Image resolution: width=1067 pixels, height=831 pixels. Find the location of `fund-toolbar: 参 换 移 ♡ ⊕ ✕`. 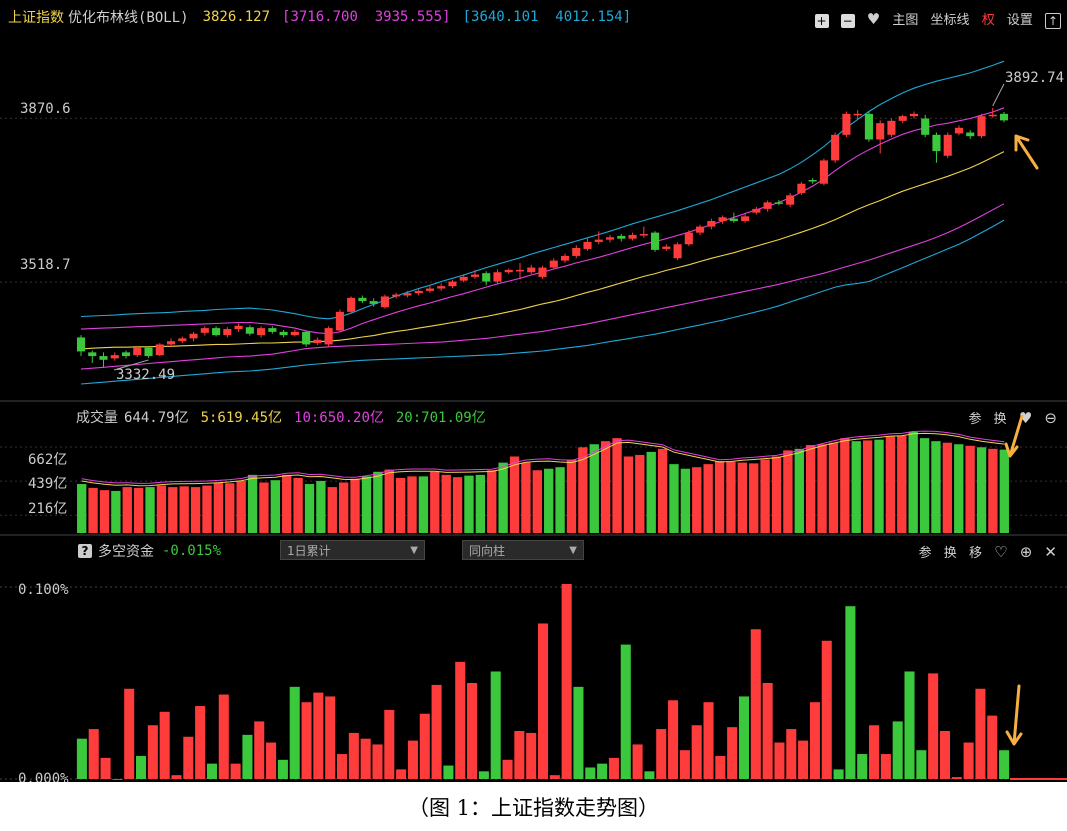

fund-toolbar: 参 换 移 ♡ ⊕ ✕ is located at coordinates (984, 551).